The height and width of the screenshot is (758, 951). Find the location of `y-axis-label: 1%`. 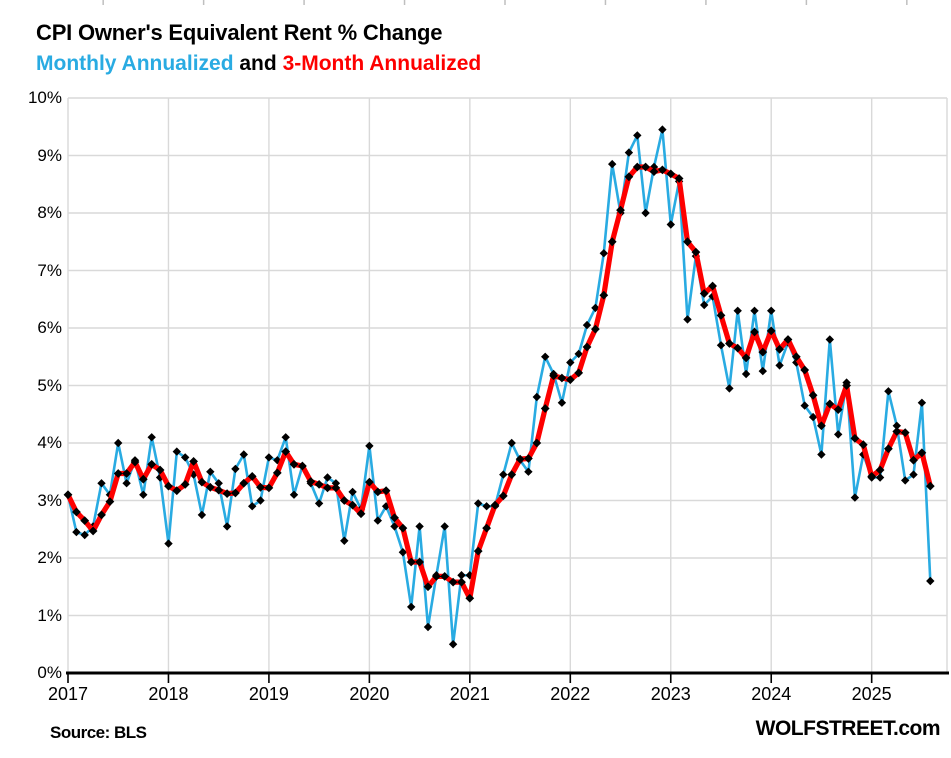

y-axis-label: 1% is located at coordinates (49, 615).